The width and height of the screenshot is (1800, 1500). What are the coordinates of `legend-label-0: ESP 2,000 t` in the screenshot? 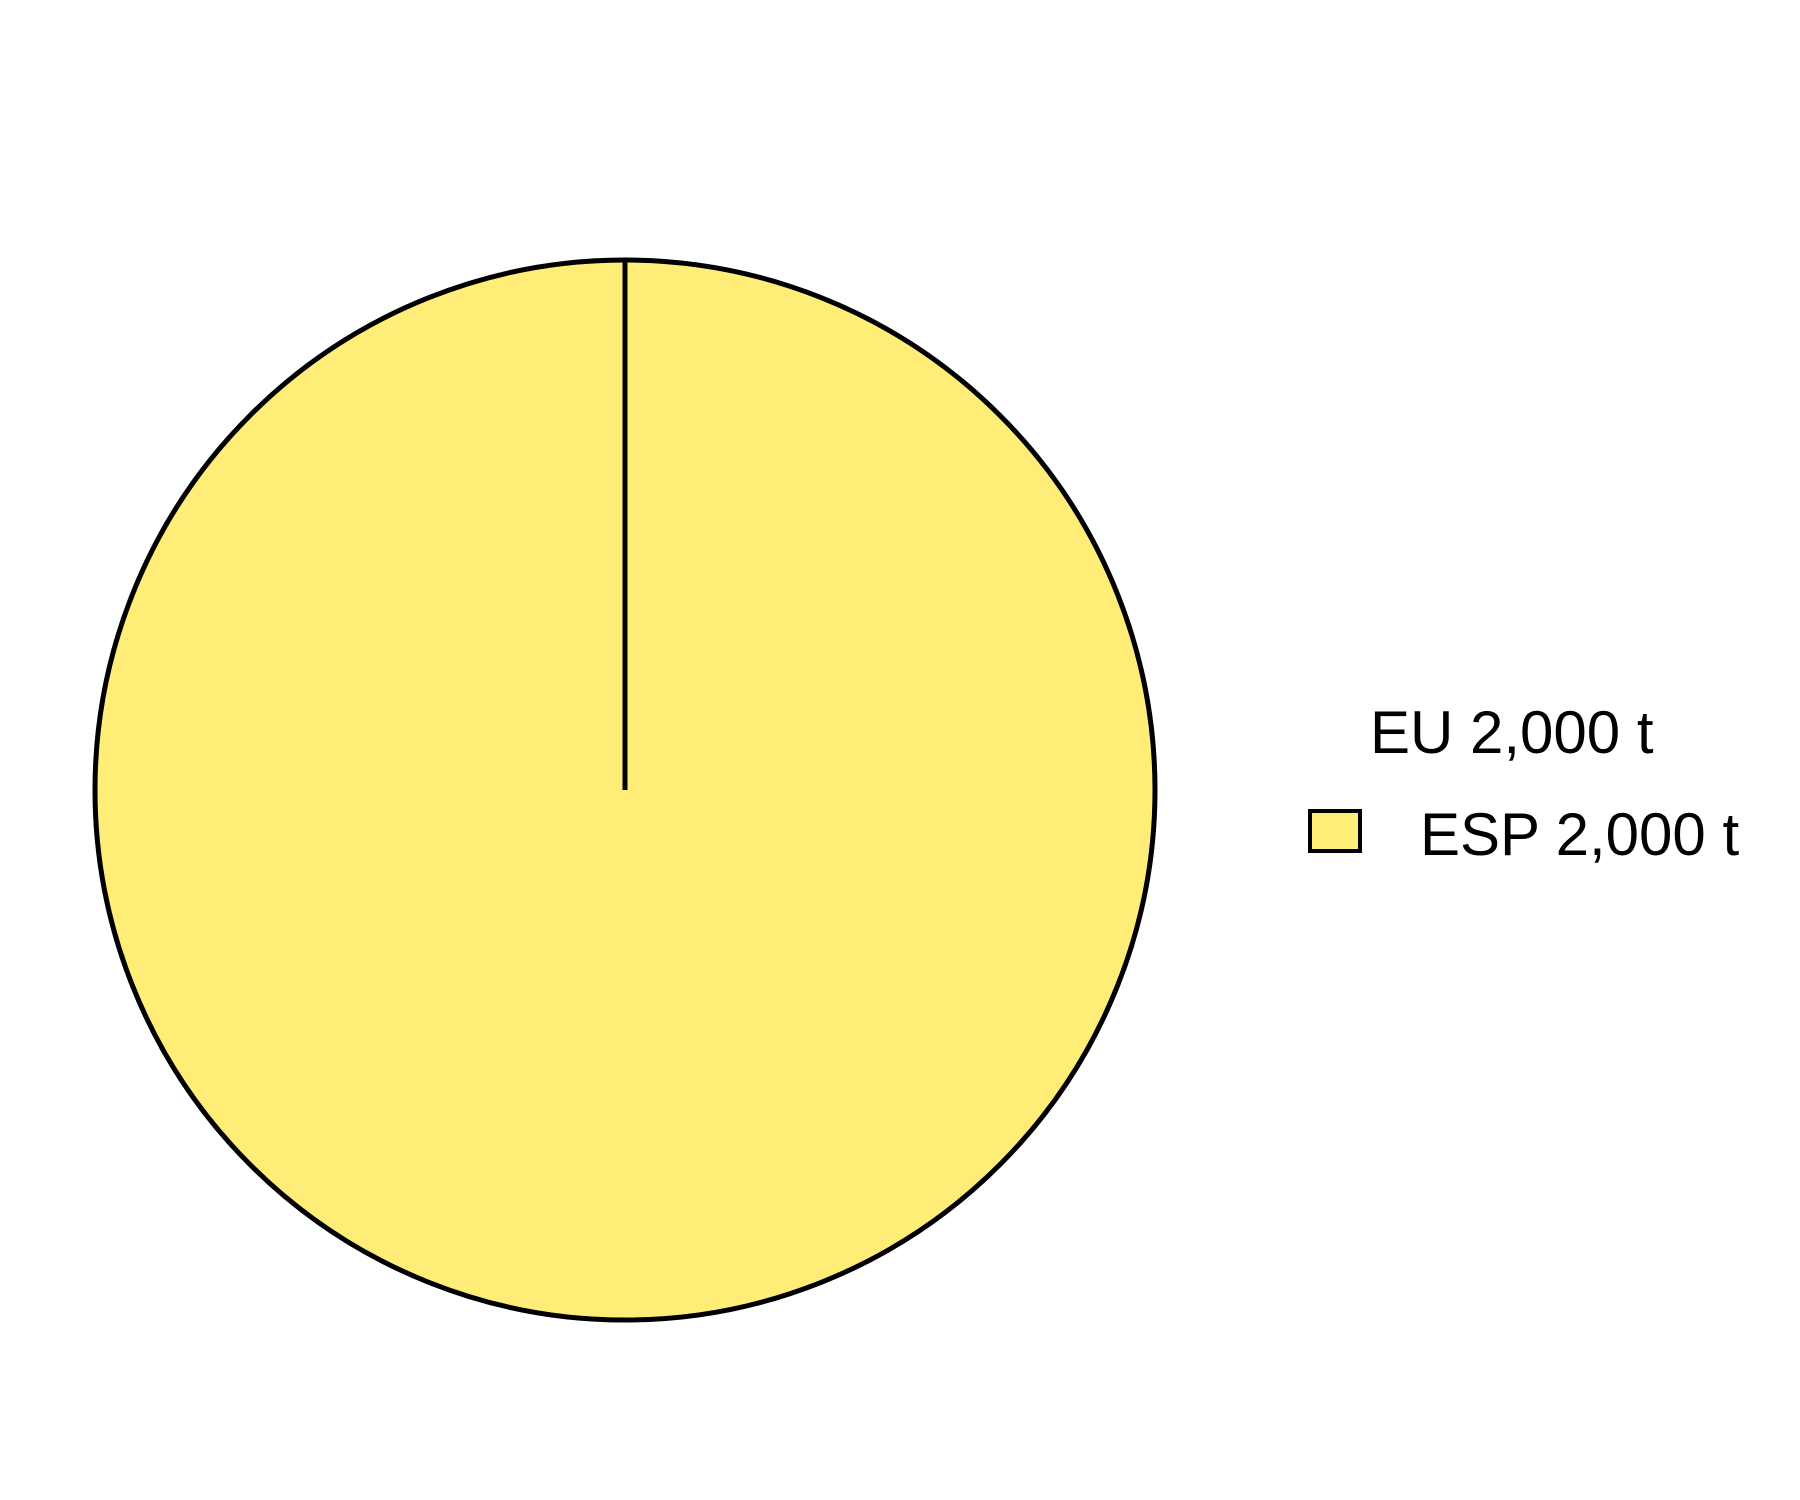 It's located at (1579, 834).